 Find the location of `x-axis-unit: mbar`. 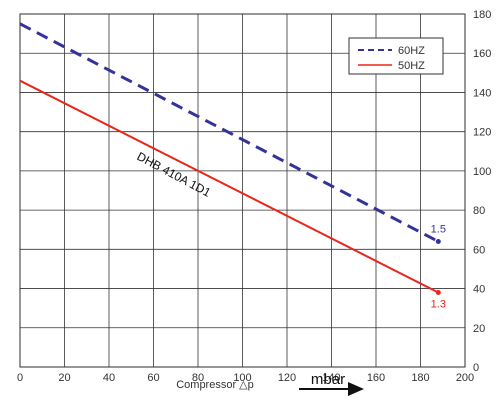

x-axis-unit: mbar is located at coordinates (328, 379).